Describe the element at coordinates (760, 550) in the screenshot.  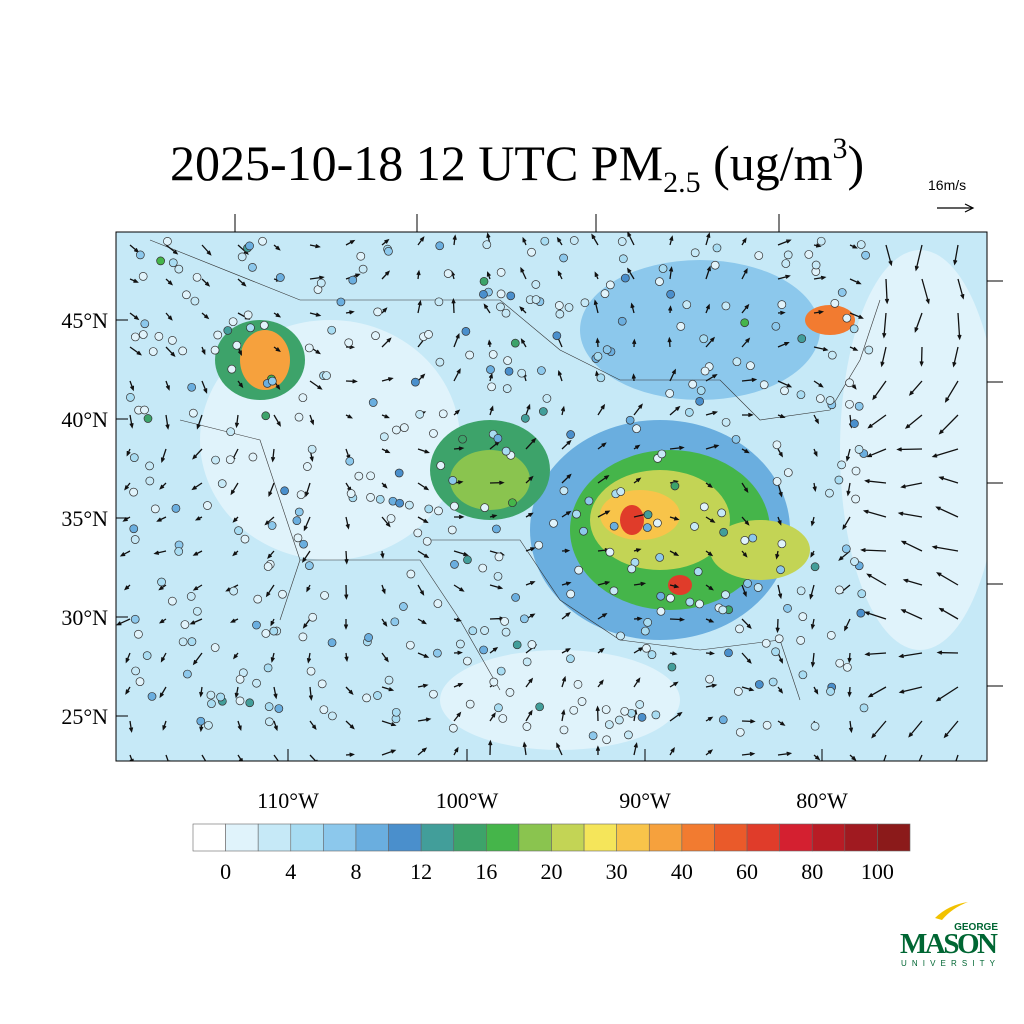
I see `field-region` at that location.